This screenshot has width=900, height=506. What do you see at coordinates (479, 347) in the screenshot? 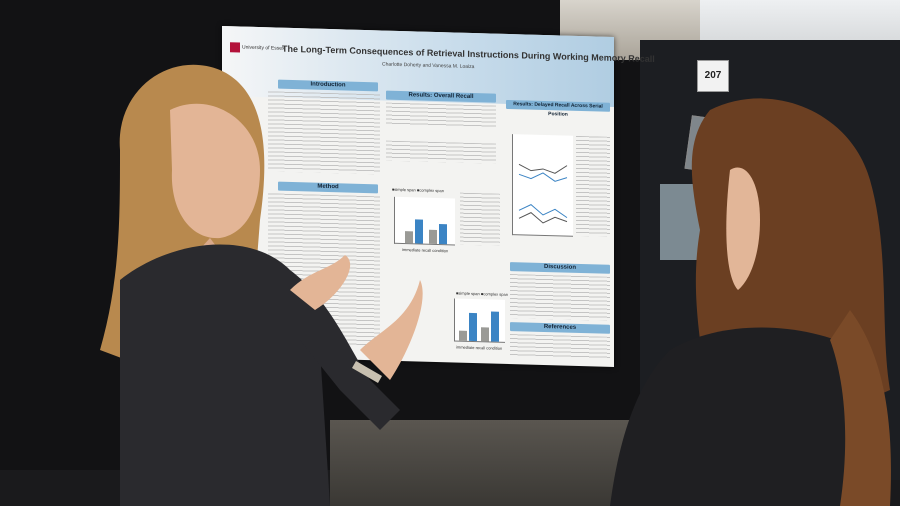
I see `axis-label-2: immediate recall condition` at bounding box center [479, 347].